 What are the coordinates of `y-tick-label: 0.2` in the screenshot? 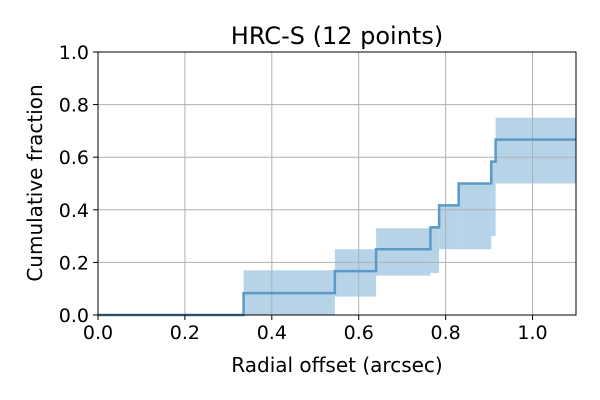 It's located at (74, 263).